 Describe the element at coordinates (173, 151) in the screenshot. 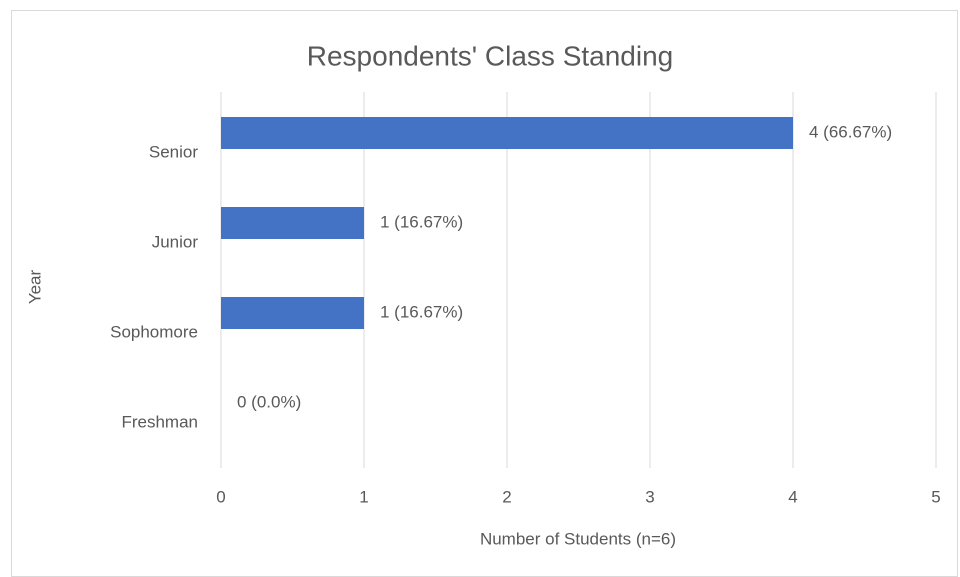

I see `y-tick-label: Senior` at that location.